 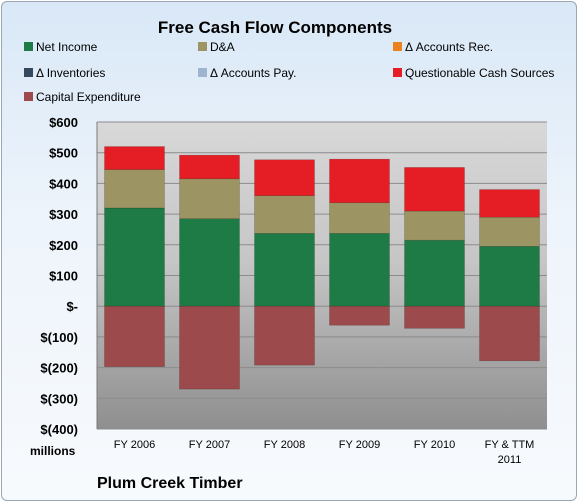 What do you see at coordinates (72, 306) in the screenshot?
I see `y-tick-label: $-` at bounding box center [72, 306].